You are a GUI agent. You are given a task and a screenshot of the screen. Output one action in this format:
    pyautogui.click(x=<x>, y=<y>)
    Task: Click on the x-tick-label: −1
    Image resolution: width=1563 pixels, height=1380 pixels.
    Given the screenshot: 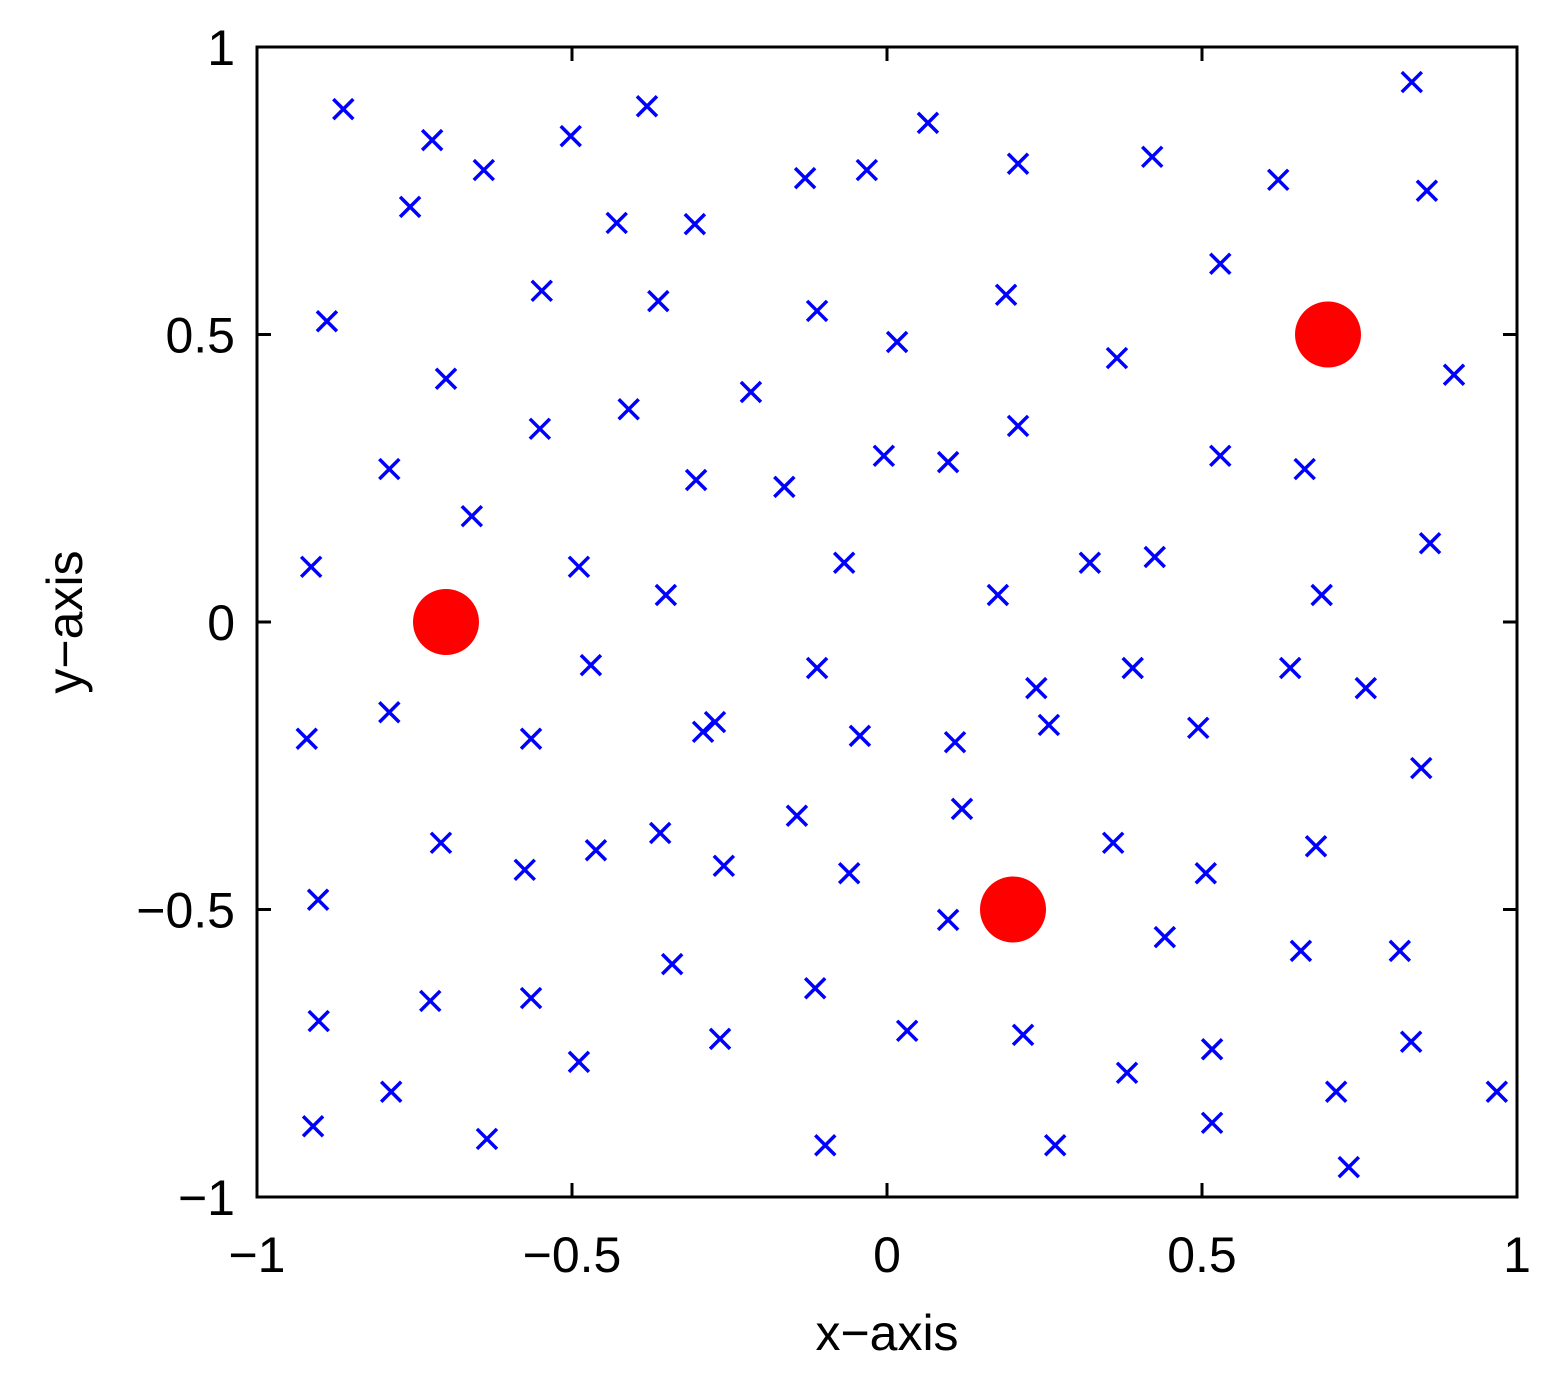 What is the action you would take?
    pyautogui.click(x=256, y=1255)
    